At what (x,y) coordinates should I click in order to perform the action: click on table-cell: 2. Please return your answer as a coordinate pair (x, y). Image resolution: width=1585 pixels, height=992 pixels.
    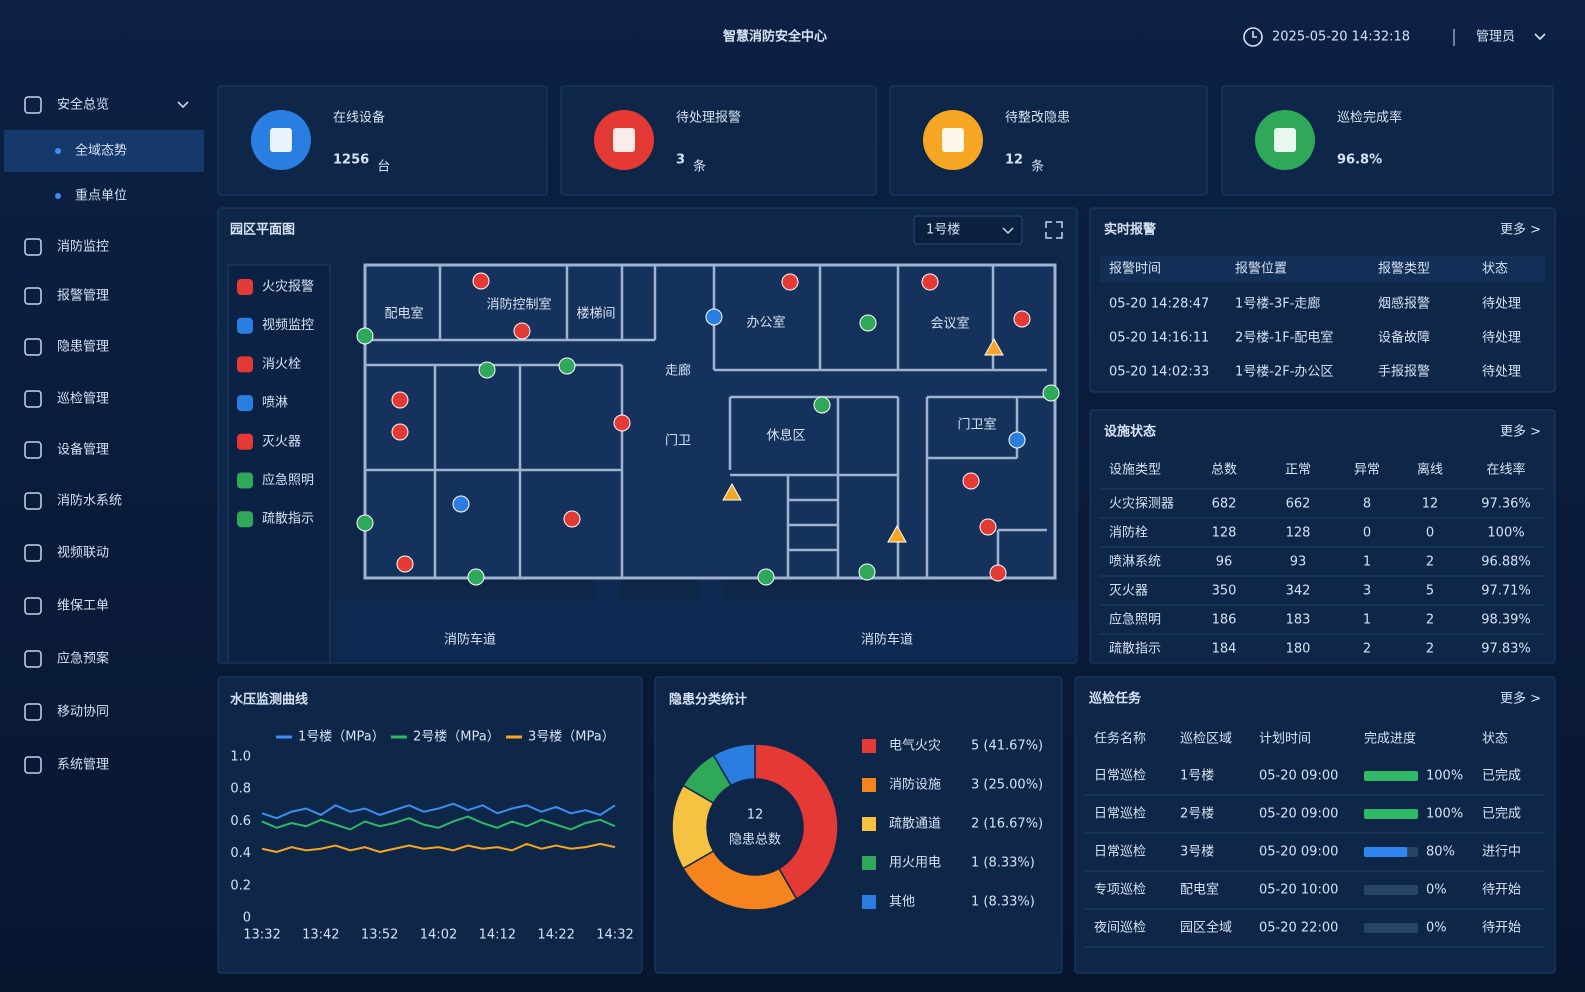
    Looking at the image, I should click on (1430, 649).